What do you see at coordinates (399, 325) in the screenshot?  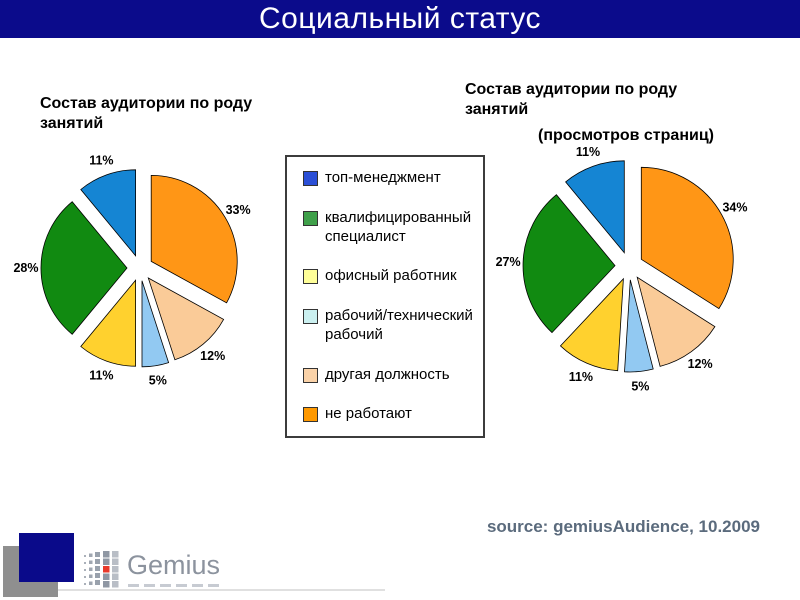 I see `legend-label: рабочий/технический рабочий` at bounding box center [399, 325].